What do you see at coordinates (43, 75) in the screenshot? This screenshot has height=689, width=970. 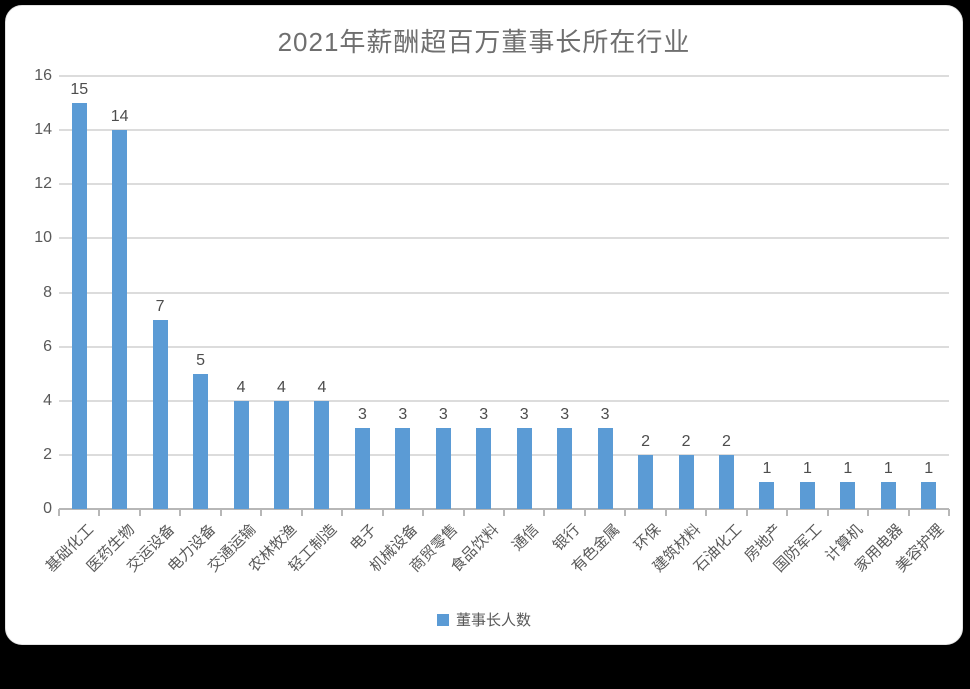 I see `y-tick-label: 16` at bounding box center [43, 75].